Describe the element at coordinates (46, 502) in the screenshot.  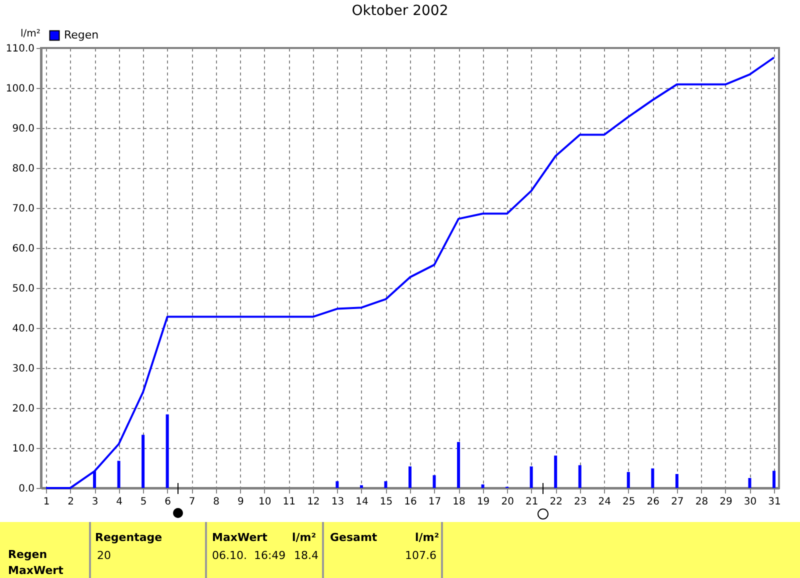
I see `x-tick-label: 1` at that location.